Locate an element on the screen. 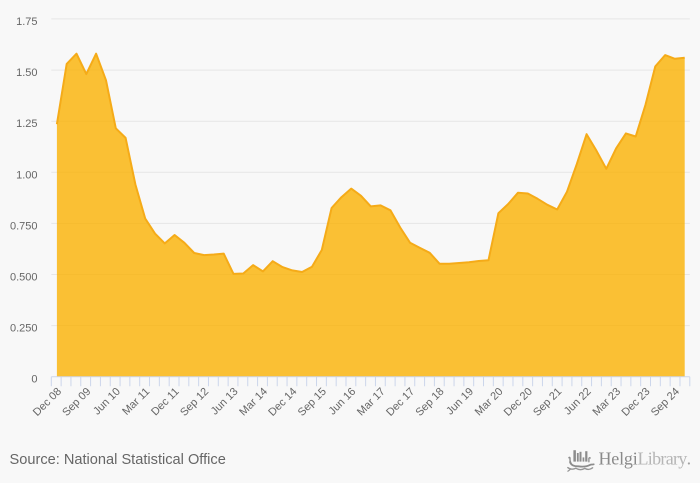  svg-text:Source: National Statistical O: Source: National Statistical Office is located at coordinates (118, 460).